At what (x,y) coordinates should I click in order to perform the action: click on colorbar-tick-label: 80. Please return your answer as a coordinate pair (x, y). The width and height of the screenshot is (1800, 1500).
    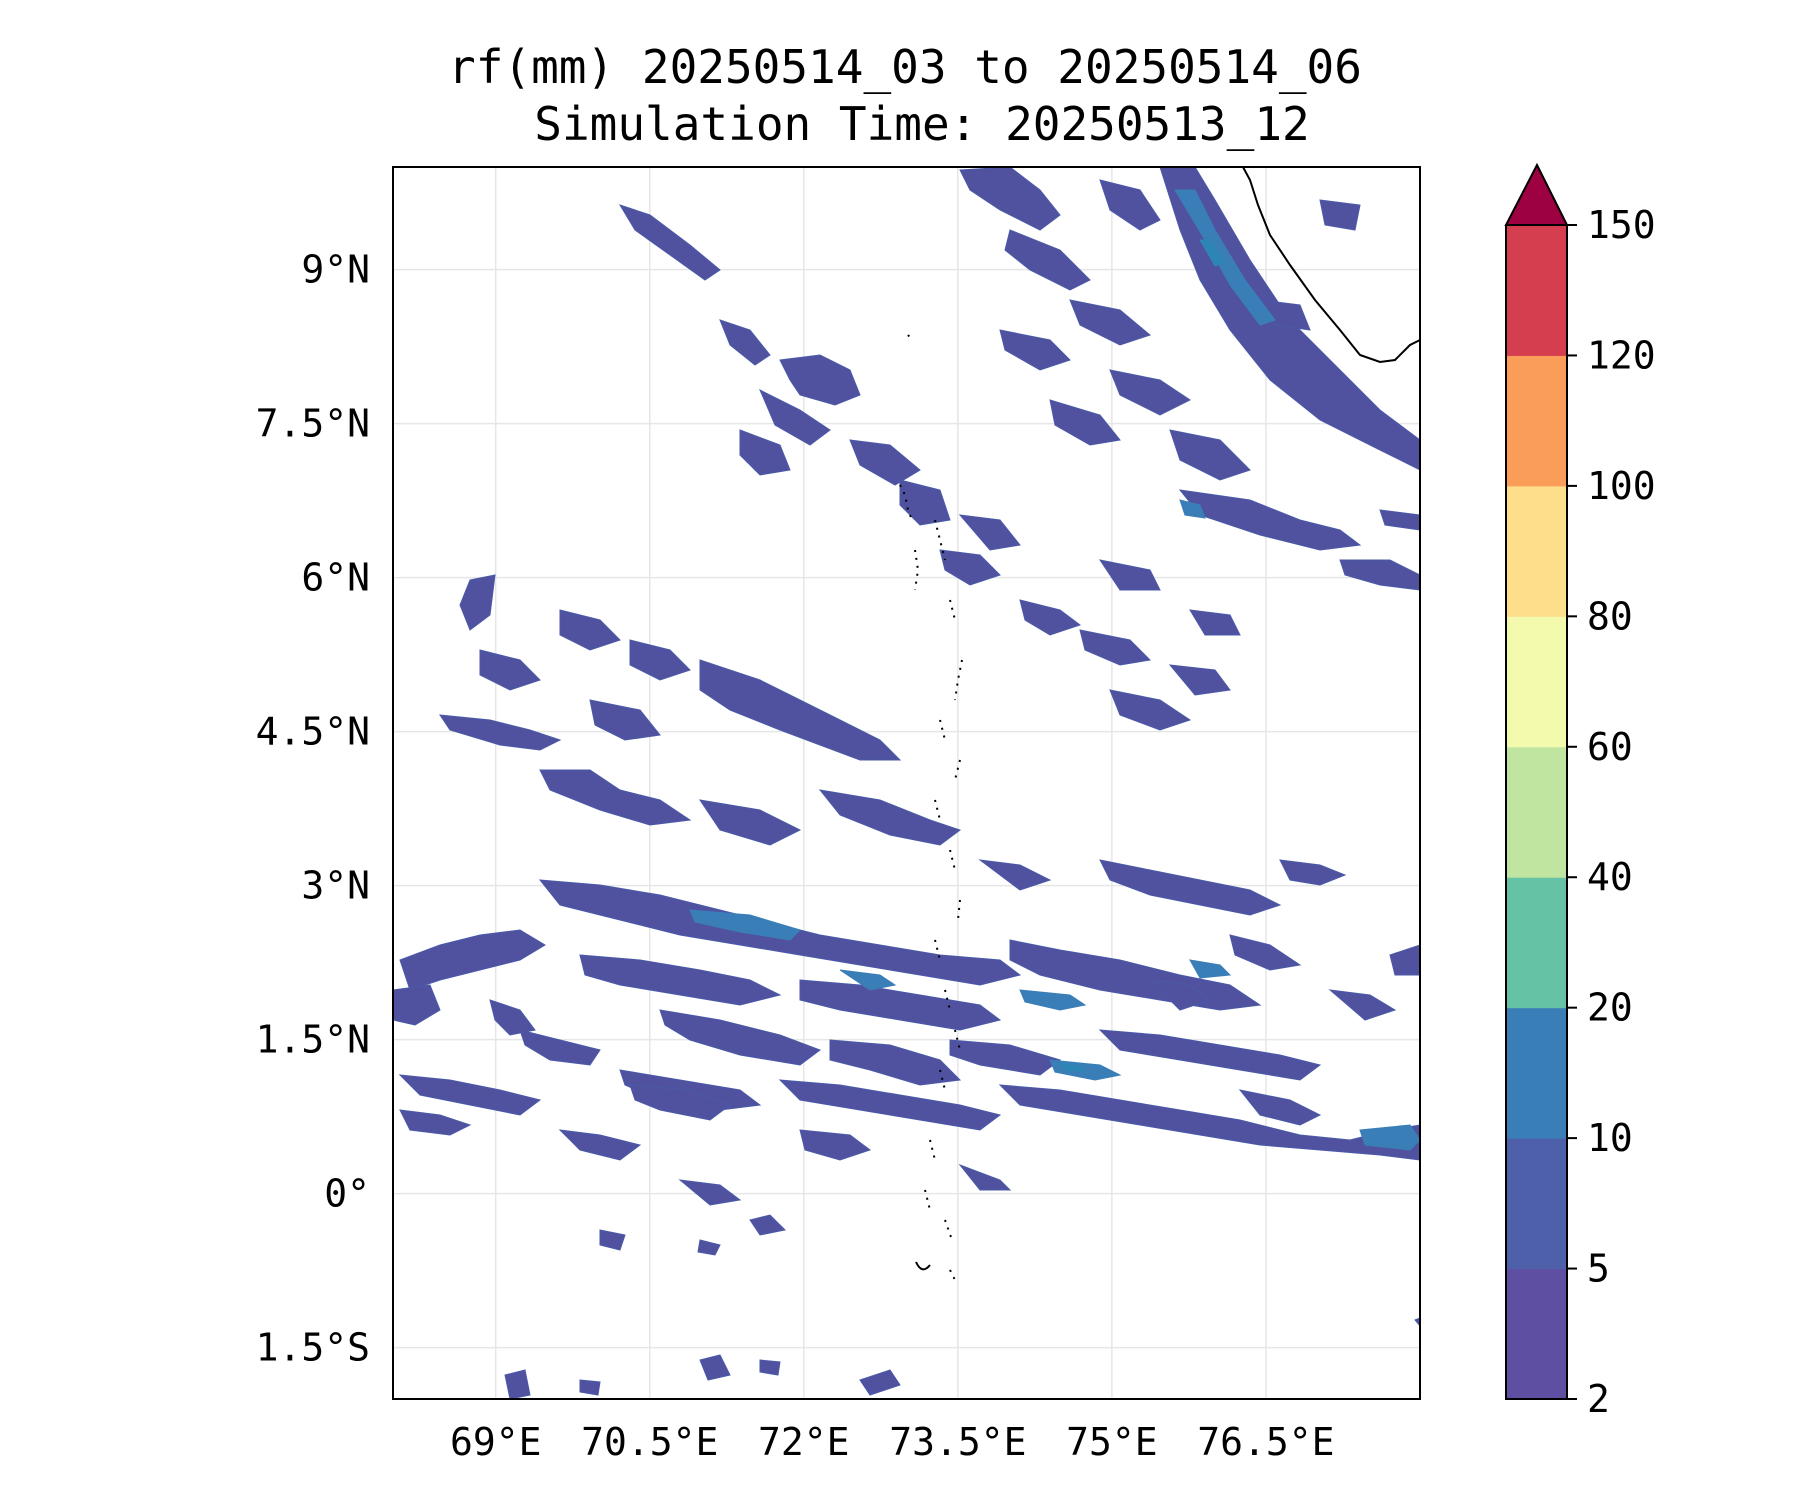
    Looking at the image, I should click on (1610, 616).